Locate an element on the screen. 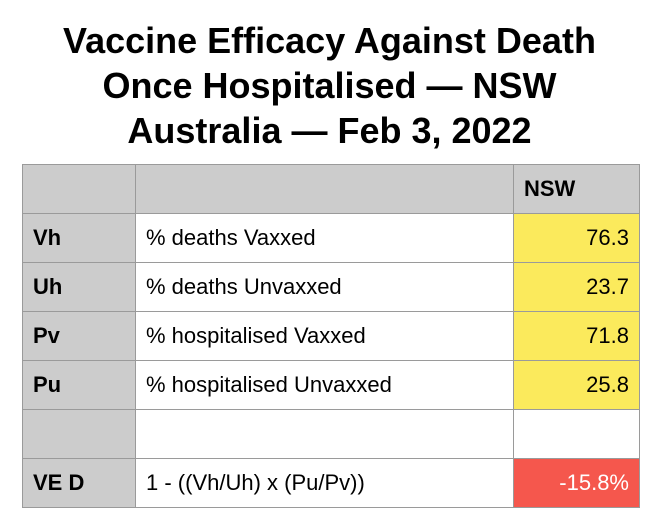  row-description: % hospitalised Unvaxxed is located at coordinates (324, 385).